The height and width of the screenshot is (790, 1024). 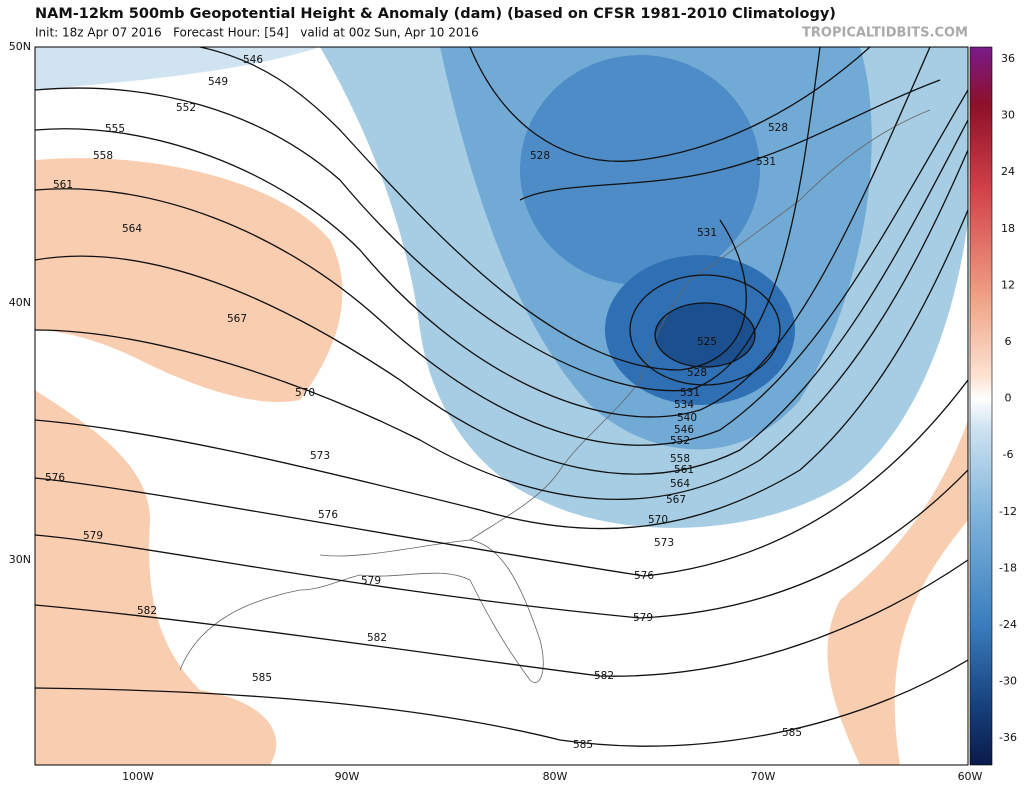 What do you see at coordinates (981, 406) in the screenshot?
I see `colorbar` at bounding box center [981, 406].